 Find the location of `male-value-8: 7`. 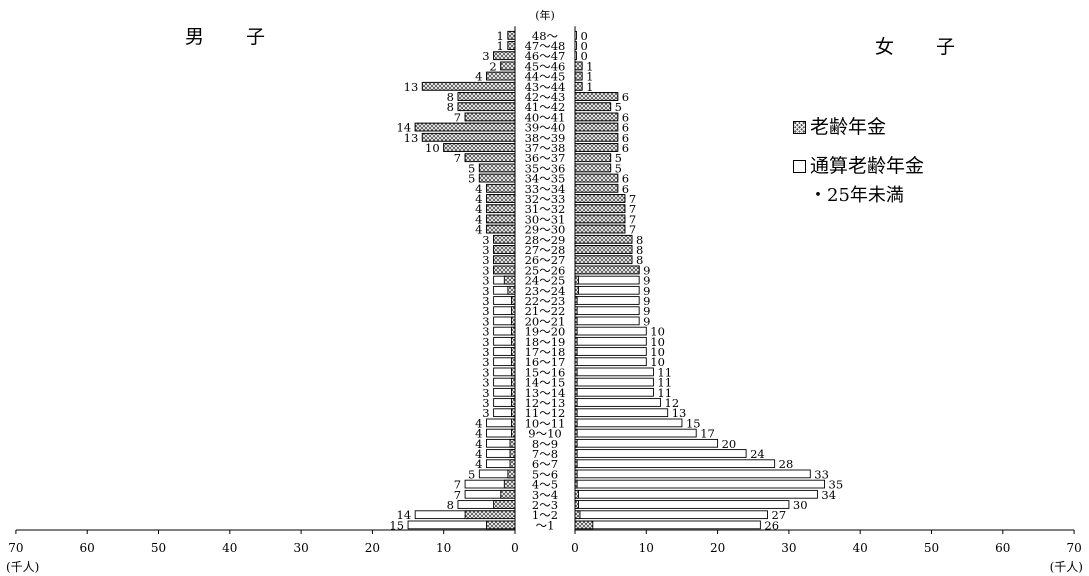

male-value-8: 7 is located at coordinates (457, 117).